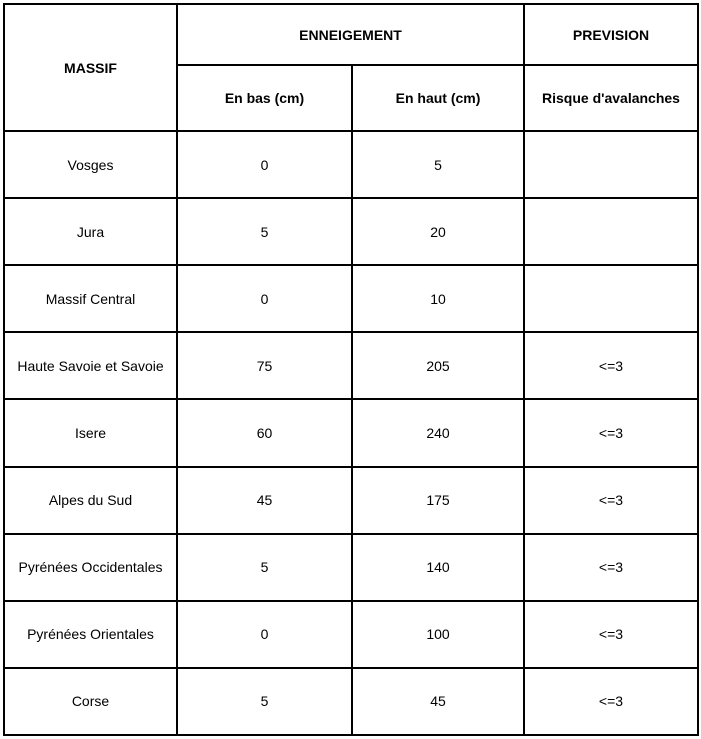 The image size is (701, 739). I want to click on en-haut-cell: 20, so click(438, 232).